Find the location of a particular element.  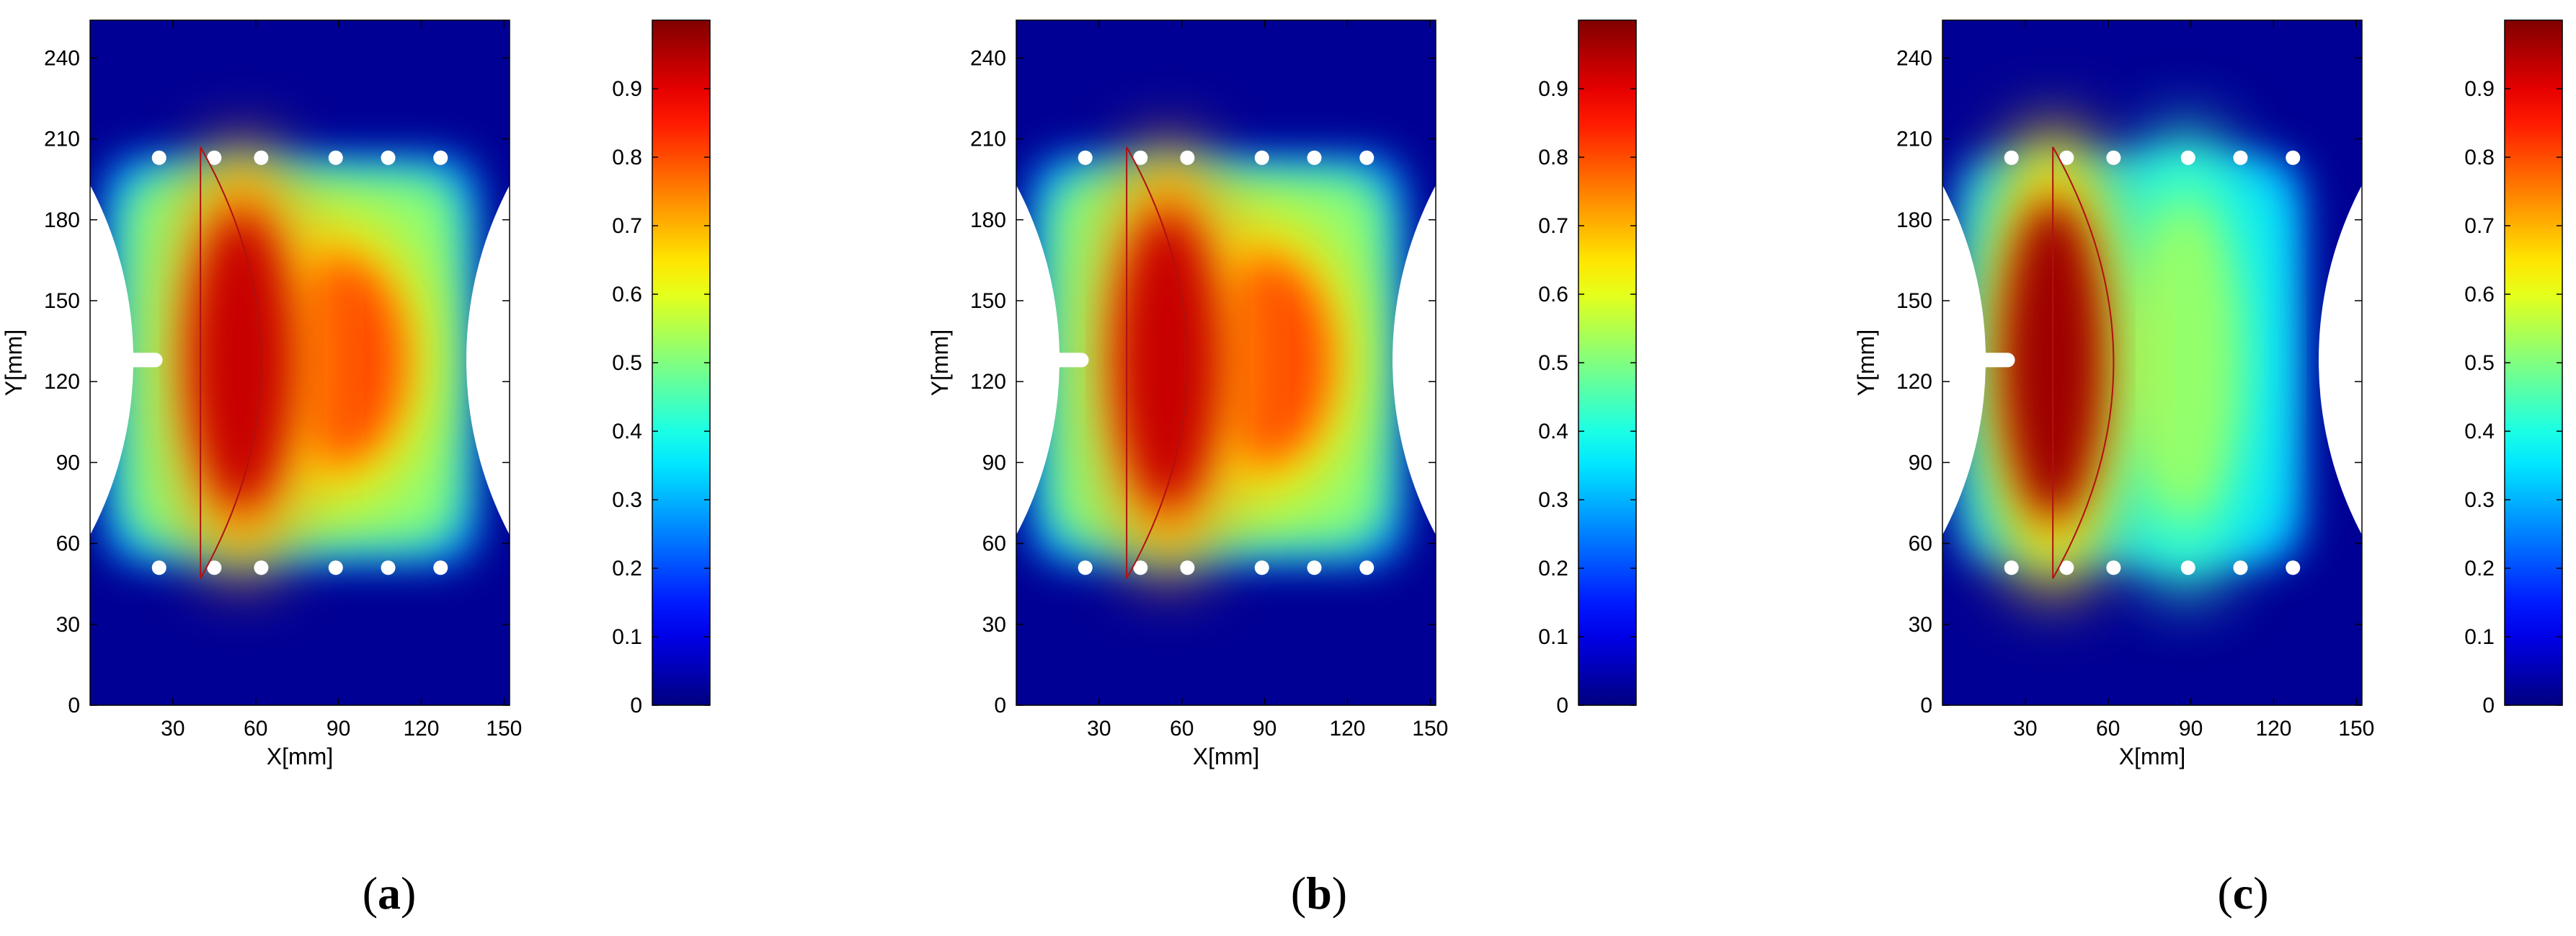

panel-caption-letter: a is located at coordinates (390, 893).